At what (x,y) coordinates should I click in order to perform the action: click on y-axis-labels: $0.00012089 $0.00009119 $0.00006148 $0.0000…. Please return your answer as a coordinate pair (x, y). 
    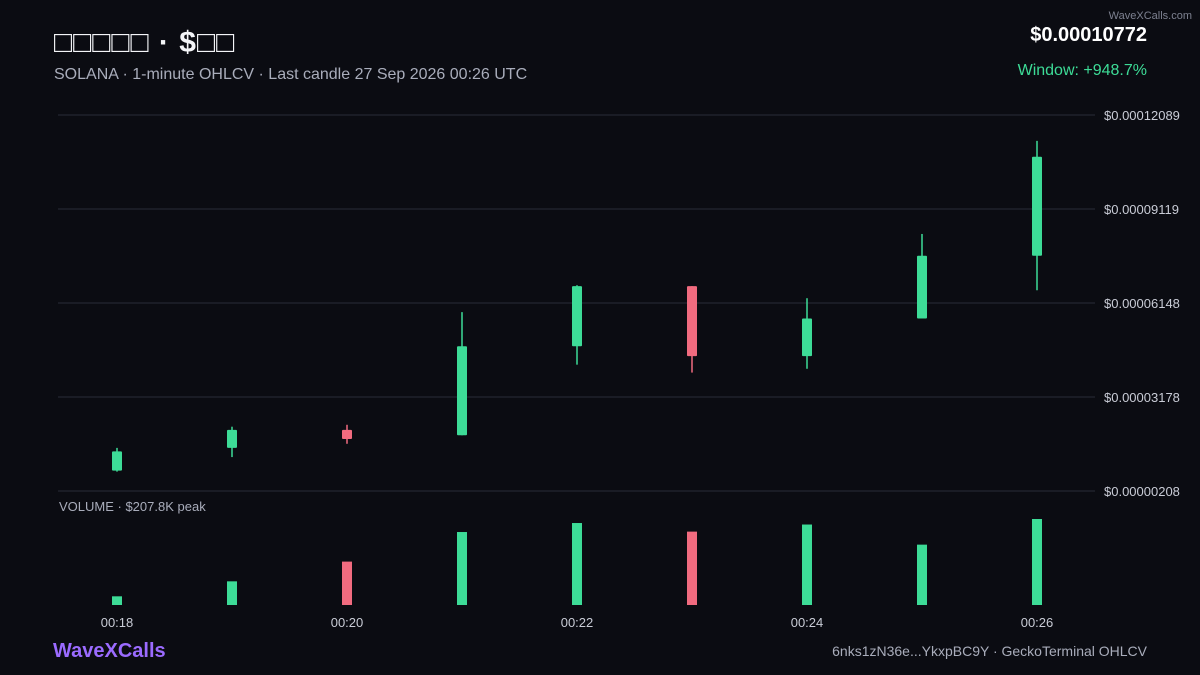
    Looking at the image, I should click on (1142, 303).